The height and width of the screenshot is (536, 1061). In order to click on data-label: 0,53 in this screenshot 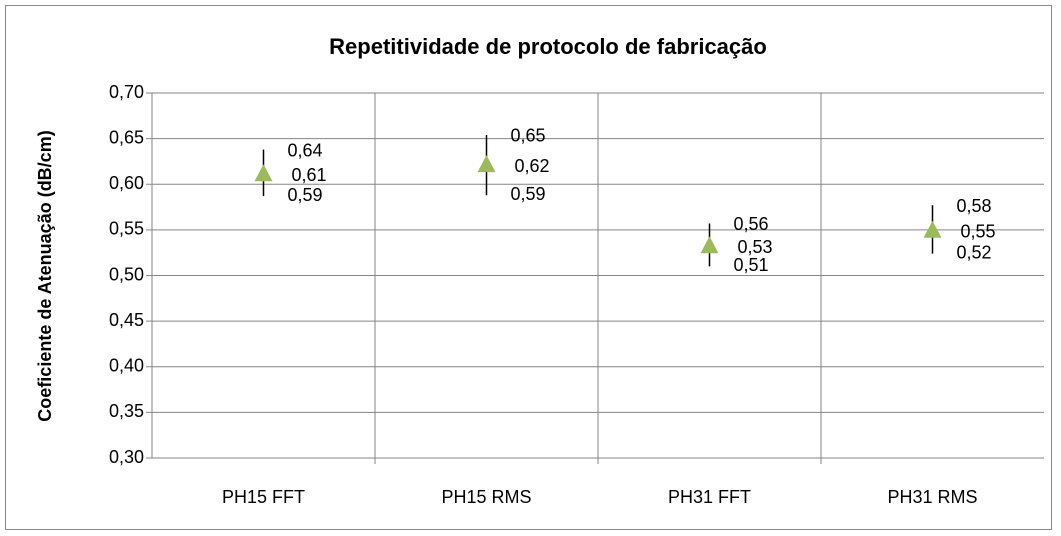, I will do `click(755, 247)`.